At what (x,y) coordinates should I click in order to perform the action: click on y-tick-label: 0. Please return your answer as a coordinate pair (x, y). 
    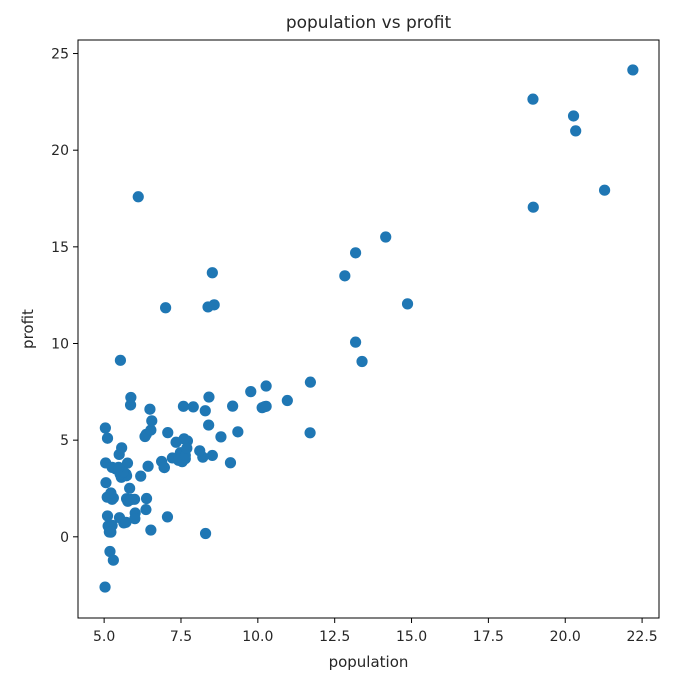
    Looking at the image, I should click on (64, 538).